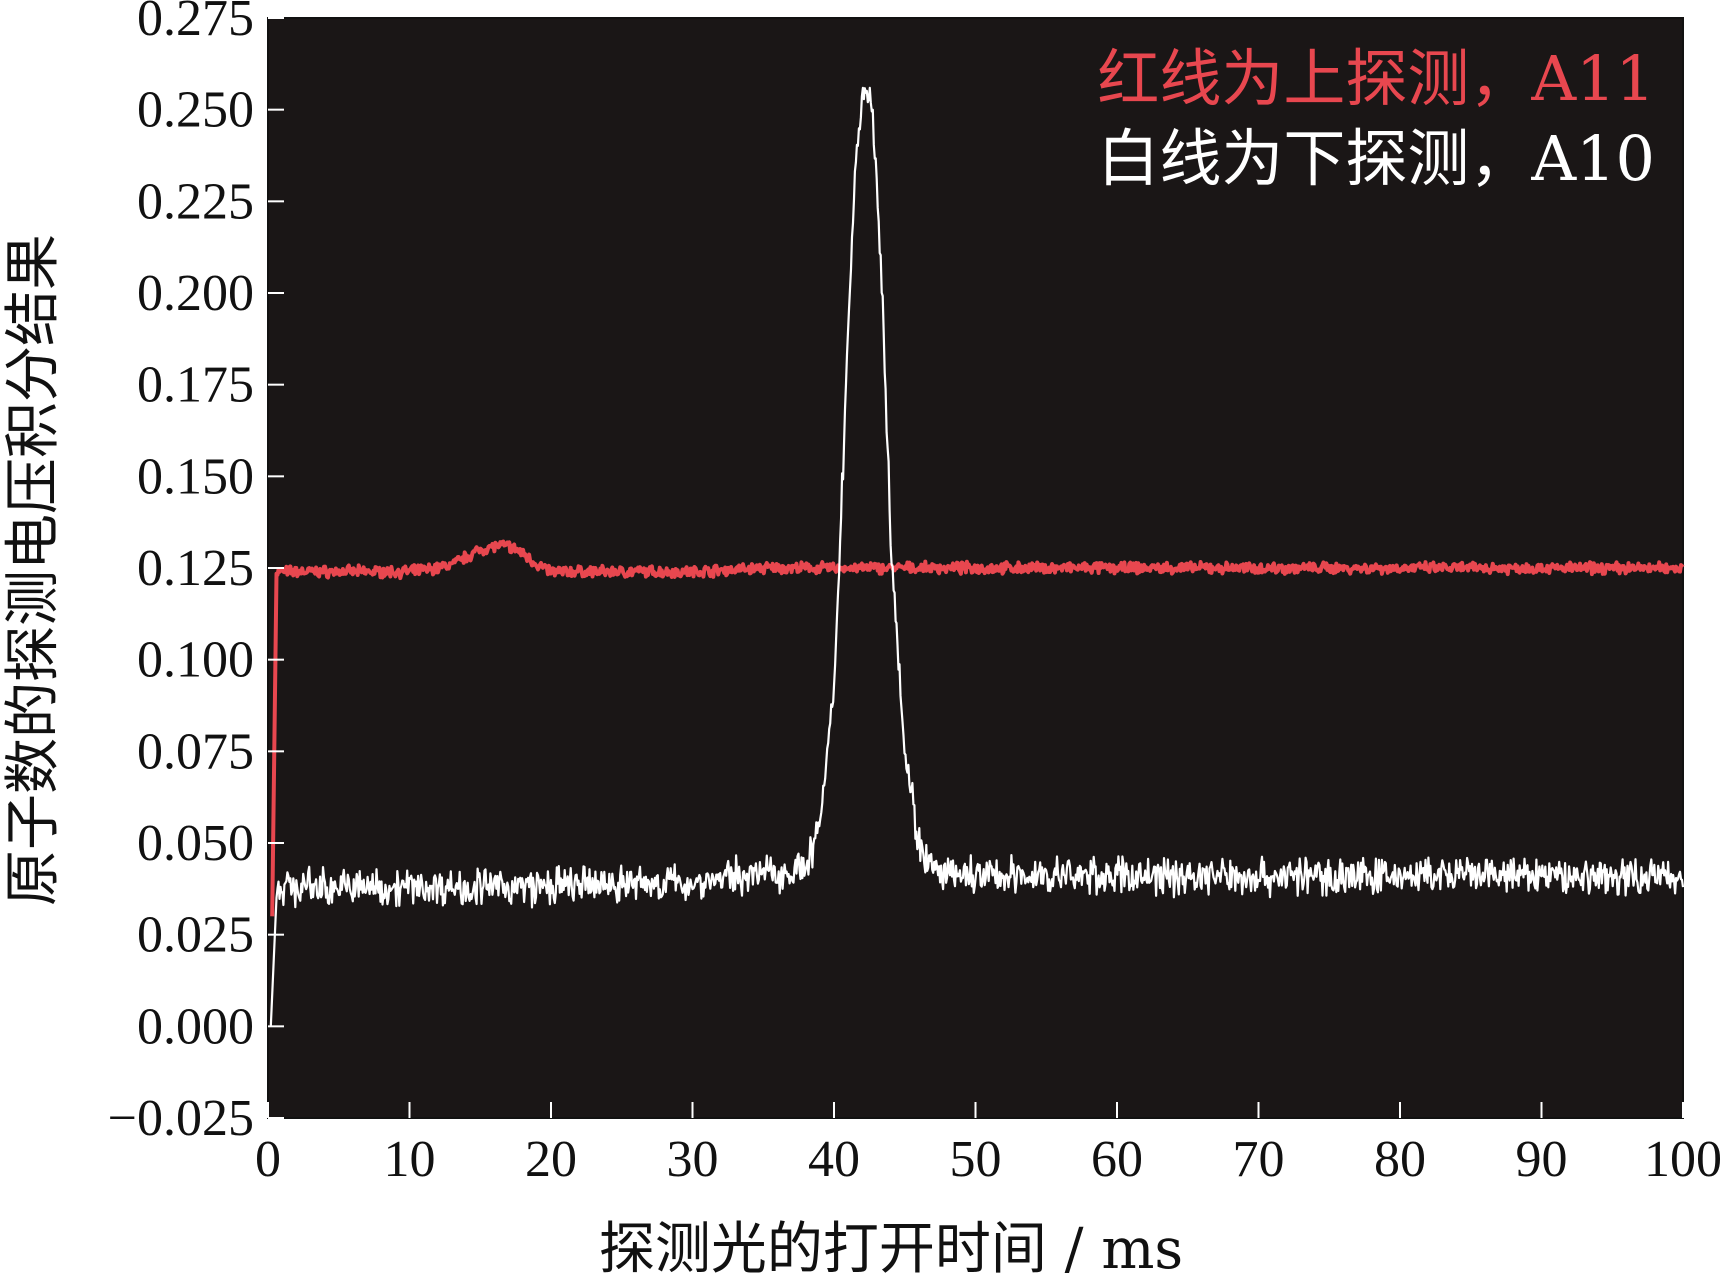  Describe the element at coordinates (195, 23) in the screenshot. I see `y-tick-label: 0.275` at that location.